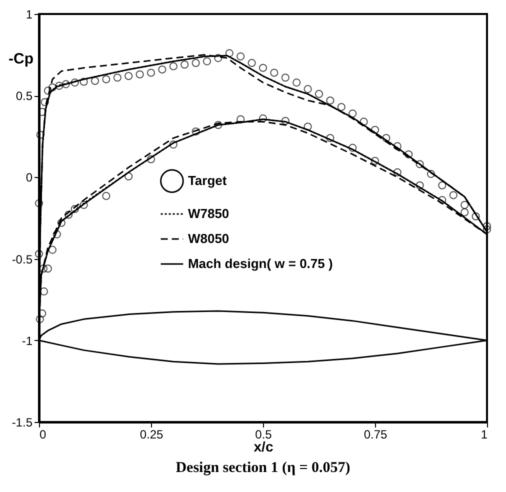  I want to click on text: Design section 1 (η = 0.057), so click(263, 468).